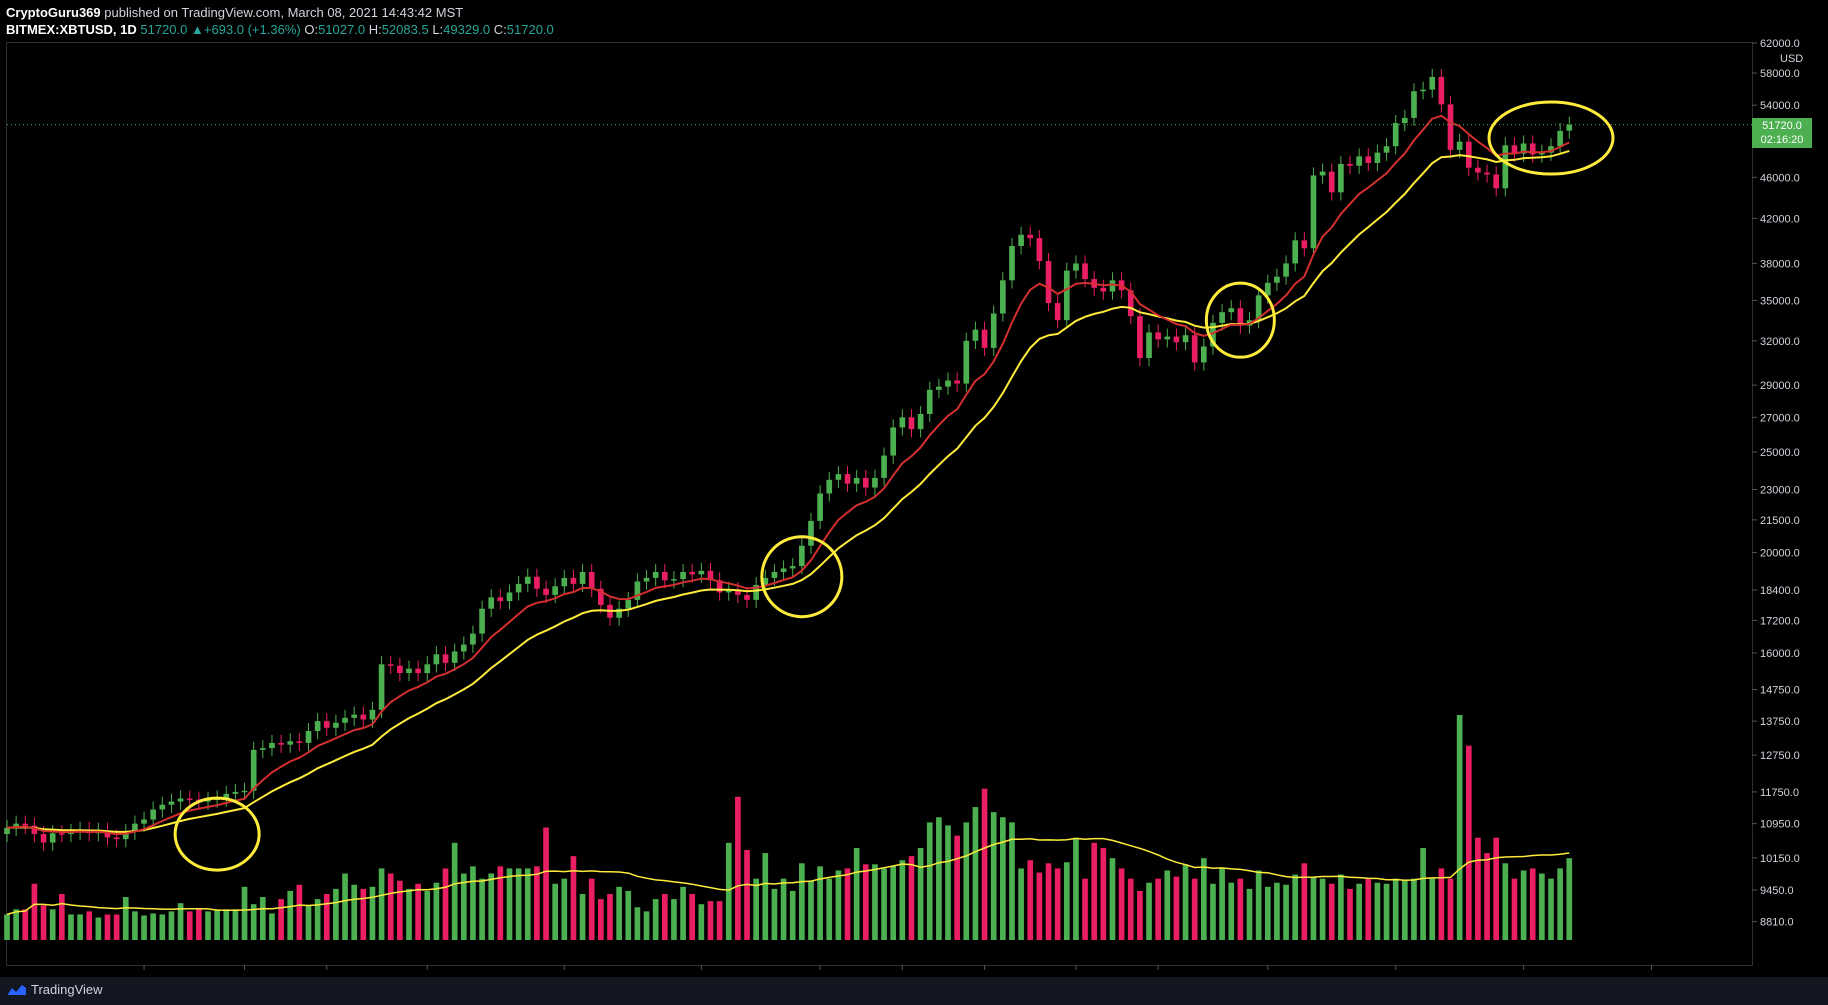 The image size is (1828, 1005). Describe the element at coordinates (164, 29) in the screenshot. I see `last-price: 51720.0` at that location.